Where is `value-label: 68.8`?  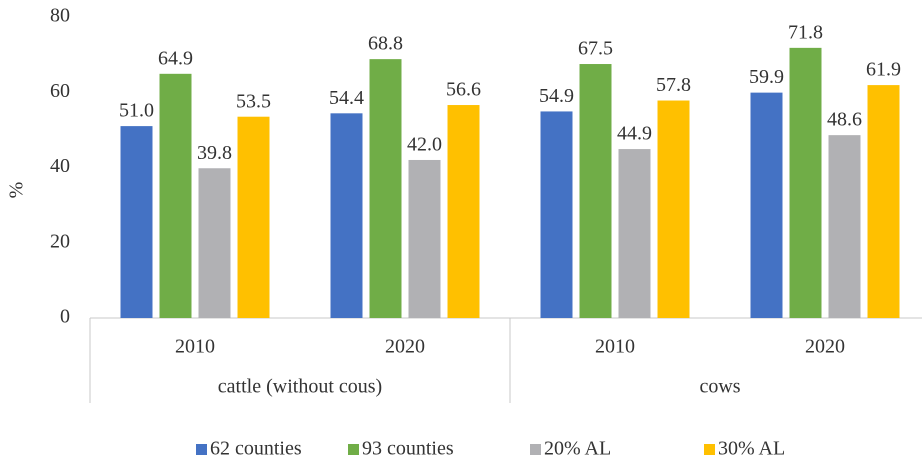
value-label: 68.8 is located at coordinates (385, 44).